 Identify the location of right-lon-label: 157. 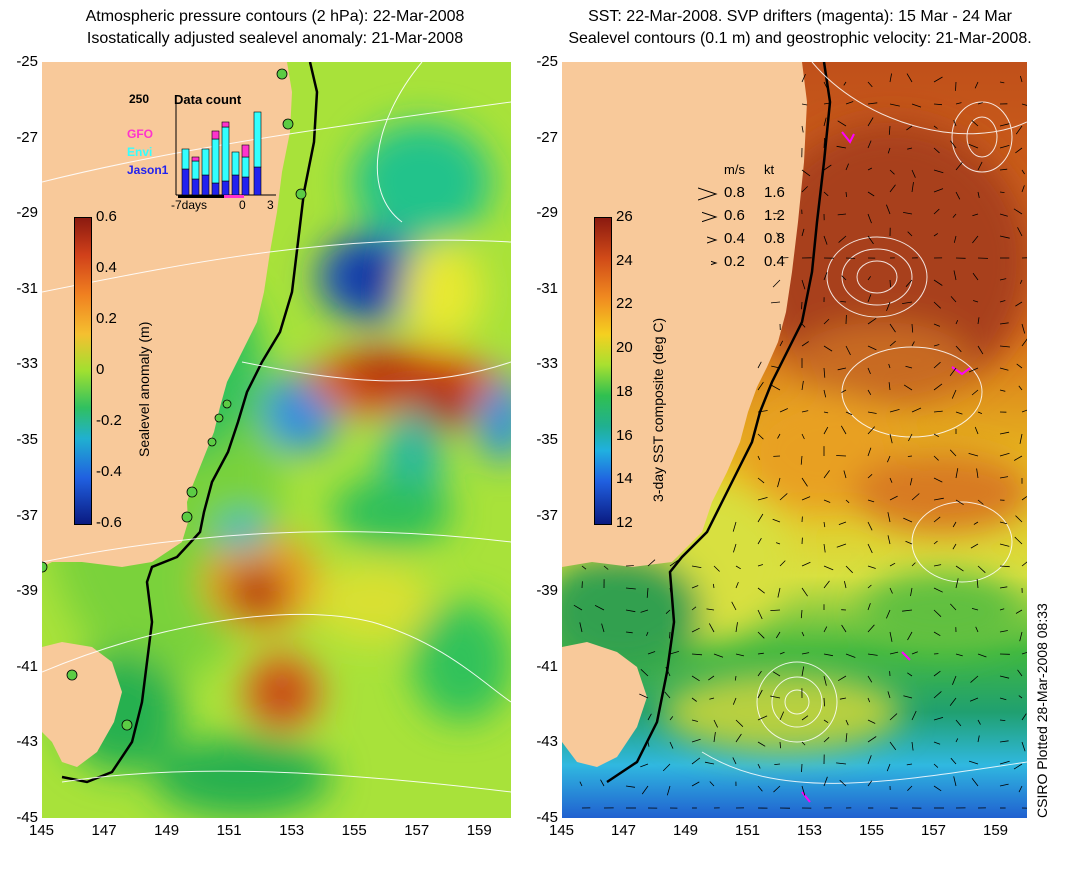
(934, 830).